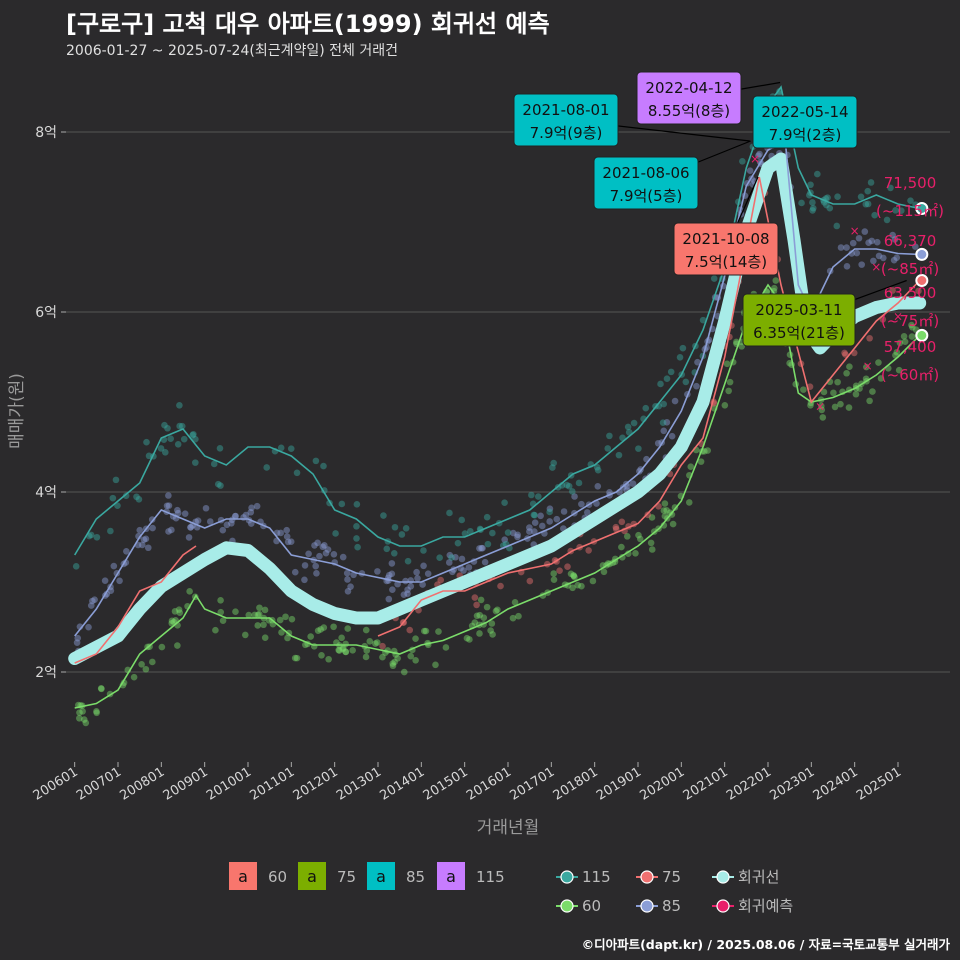 This screenshot has height=960, width=960. What do you see at coordinates (46, 673) in the screenshot?
I see `y-tick-label: 2억` at bounding box center [46, 673].